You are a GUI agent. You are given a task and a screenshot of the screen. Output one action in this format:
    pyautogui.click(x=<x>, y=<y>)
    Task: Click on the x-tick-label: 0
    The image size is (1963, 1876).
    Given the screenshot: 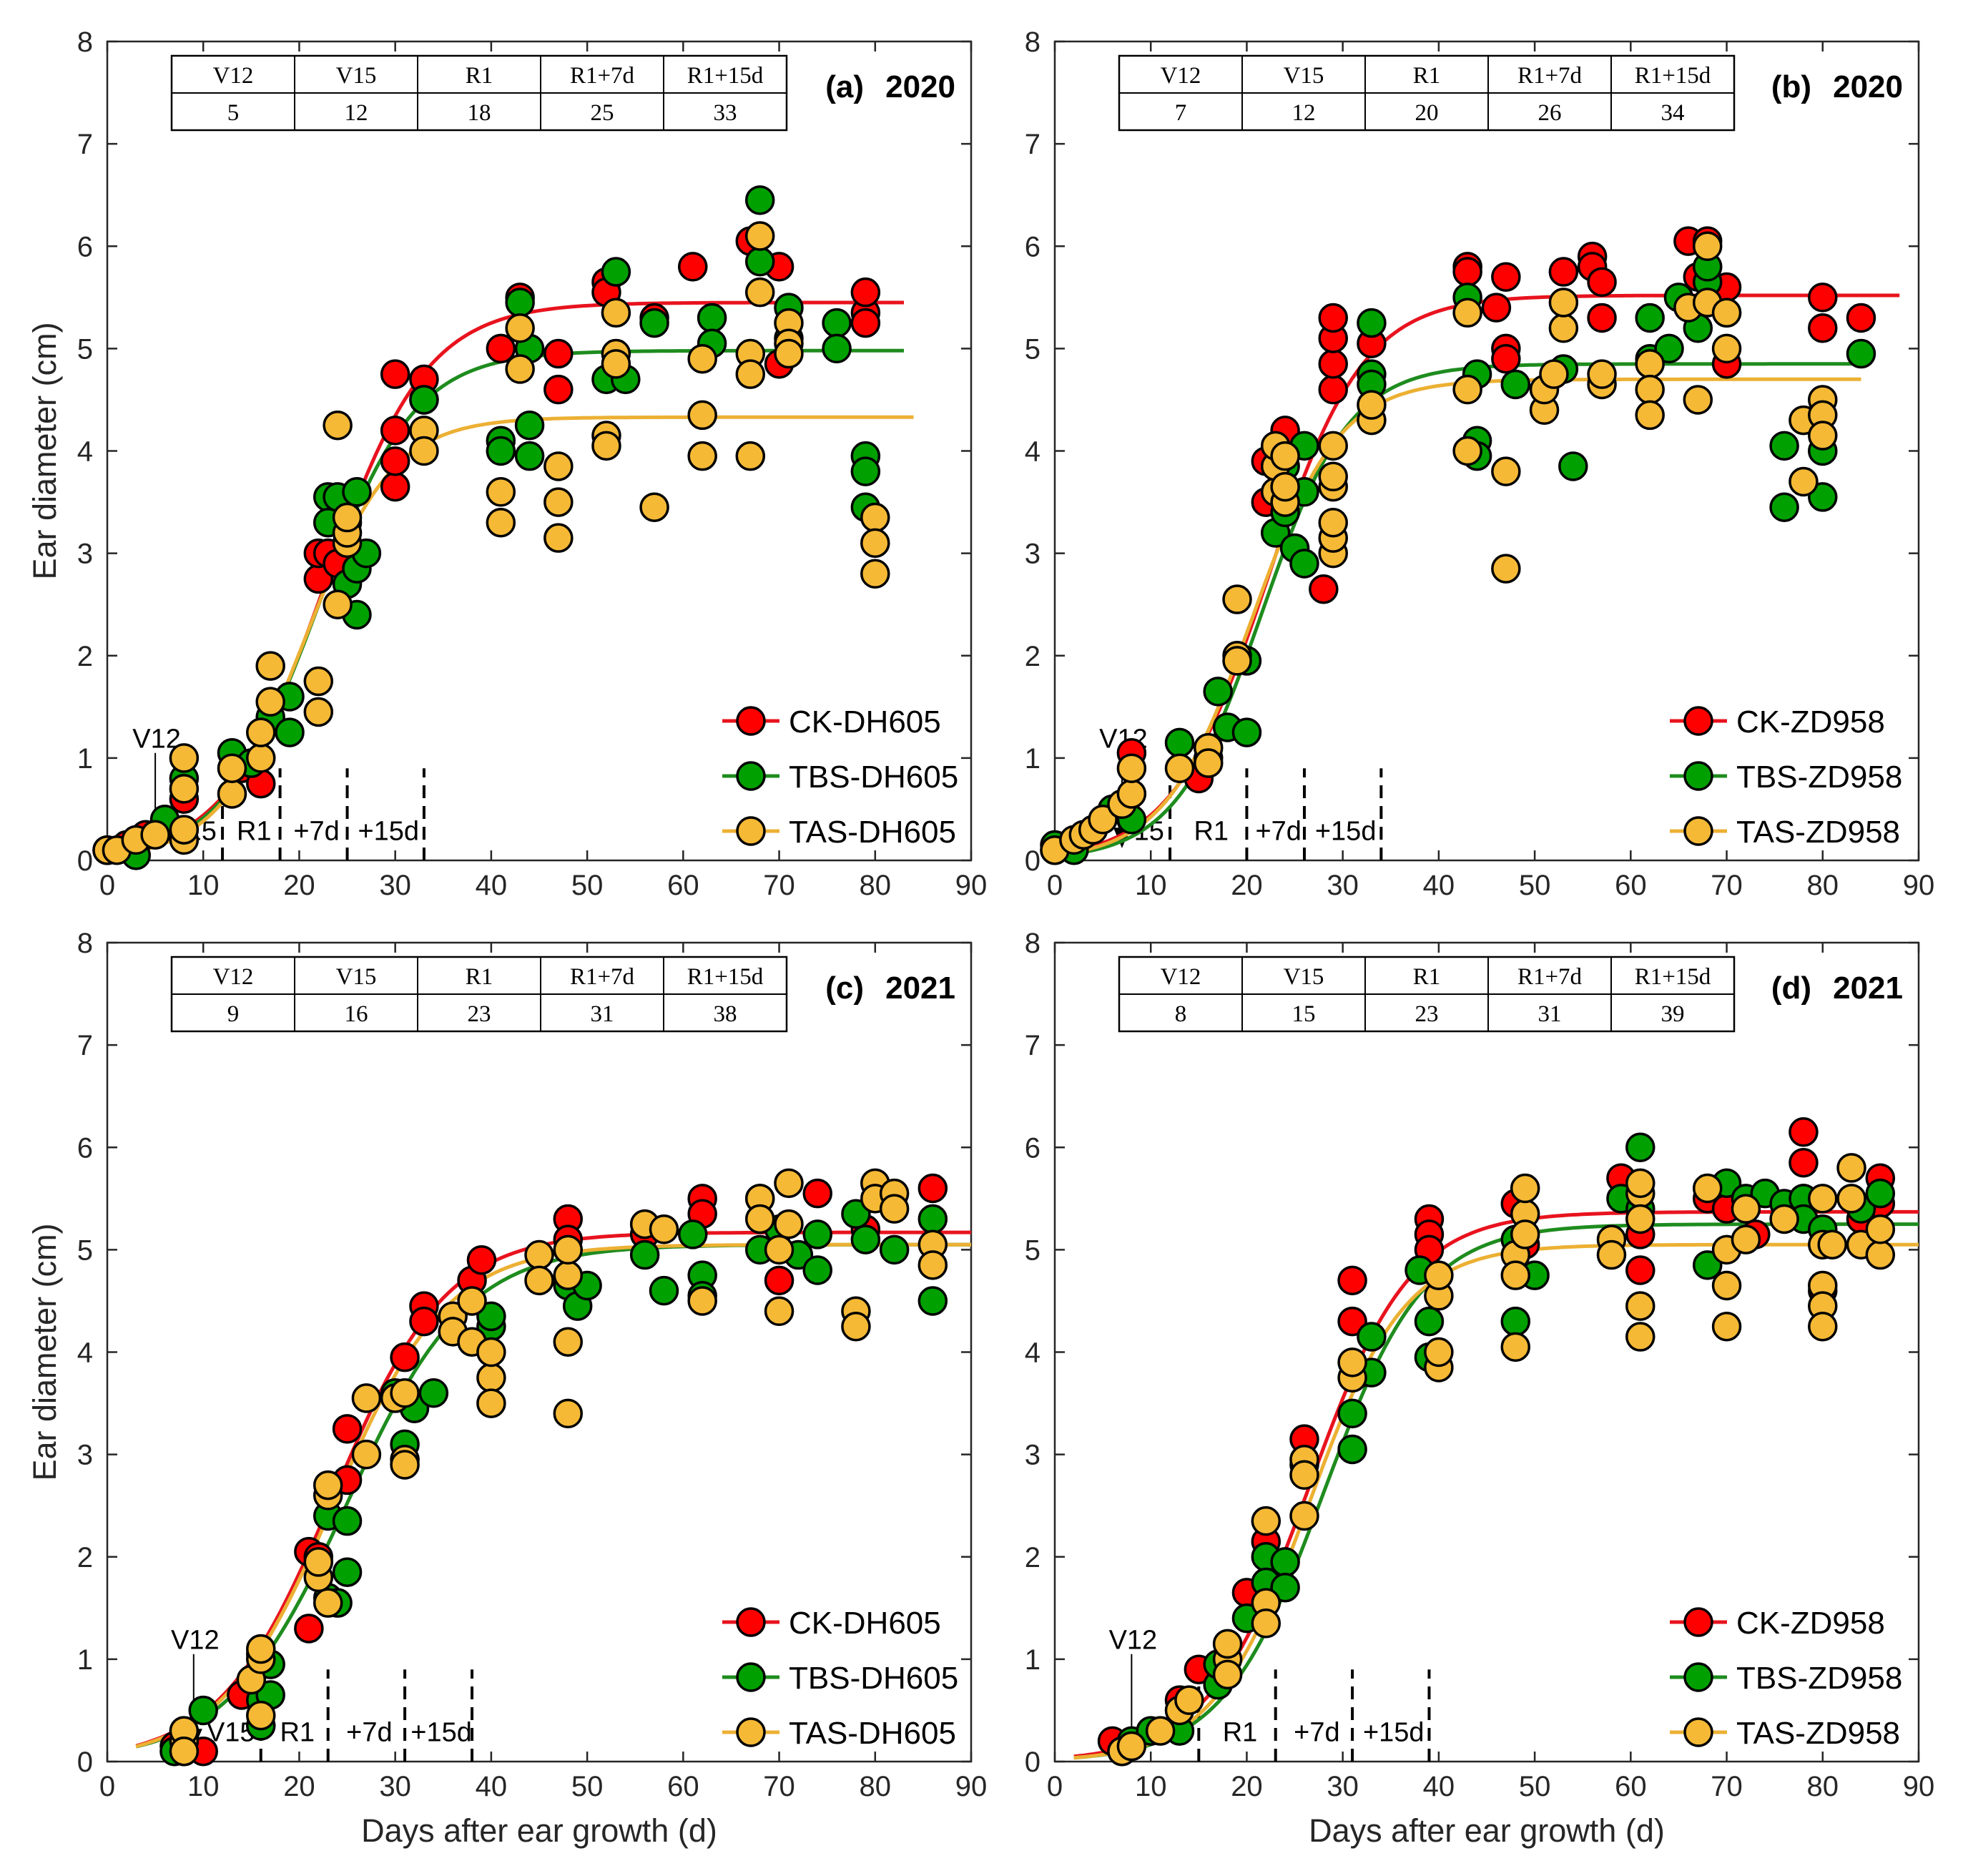 What is the action you would take?
    pyautogui.click(x=1055, y=1786)
    